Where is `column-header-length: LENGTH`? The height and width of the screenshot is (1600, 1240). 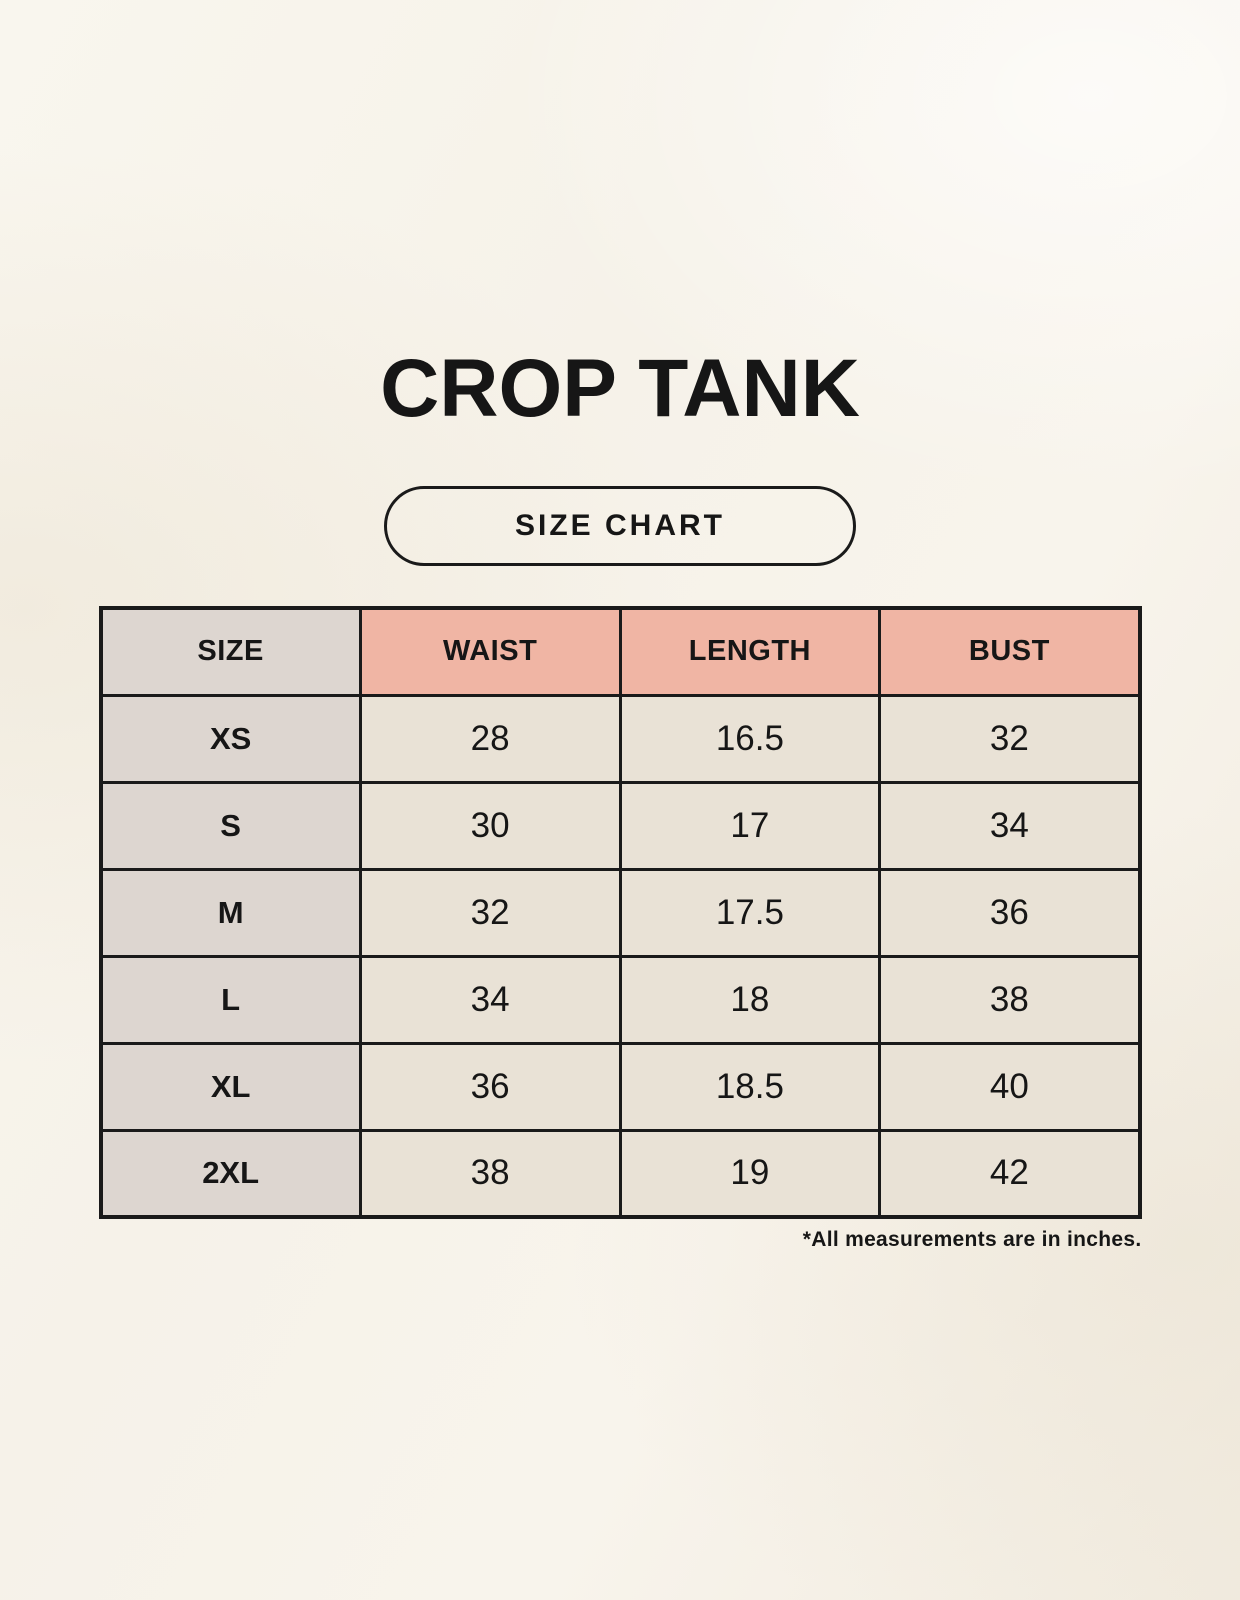 column-header-length: LENGTH is located at coordinates (750, 651).